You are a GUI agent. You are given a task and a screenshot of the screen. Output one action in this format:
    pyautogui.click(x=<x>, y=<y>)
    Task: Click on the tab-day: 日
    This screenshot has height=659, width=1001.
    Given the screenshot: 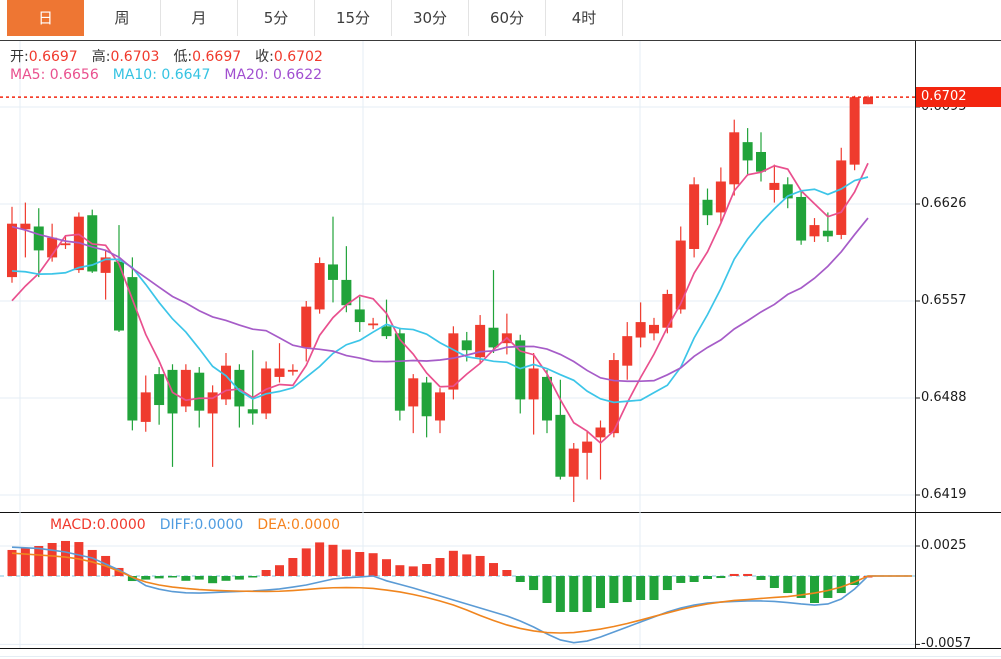 What is the action you would take?
    pyautogui.click(x=45, y=18)
    